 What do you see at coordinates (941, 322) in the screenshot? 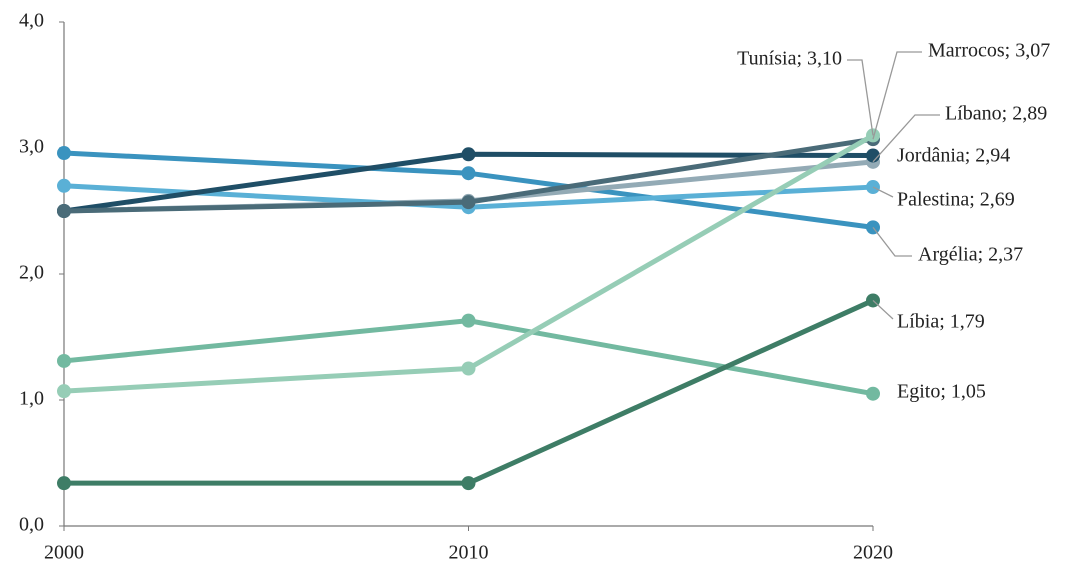
I see `data-label: Líbia; 1,79` at bounding box center [941, 322].